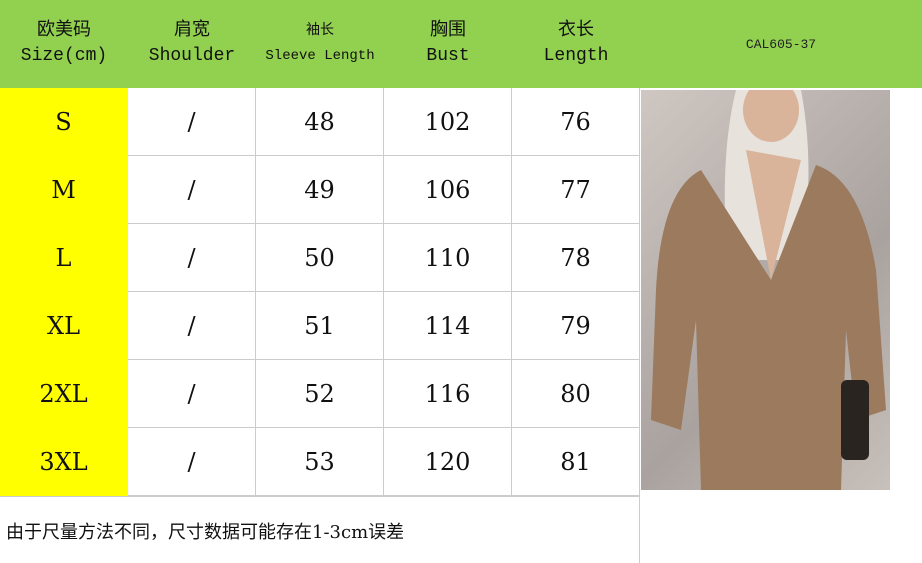 The width and height of the screenshot is (922, 563). What do you see at coordinates (576, 258) in the screenshot?
I see `table-cell: 78` at bounding box center [576, 258].